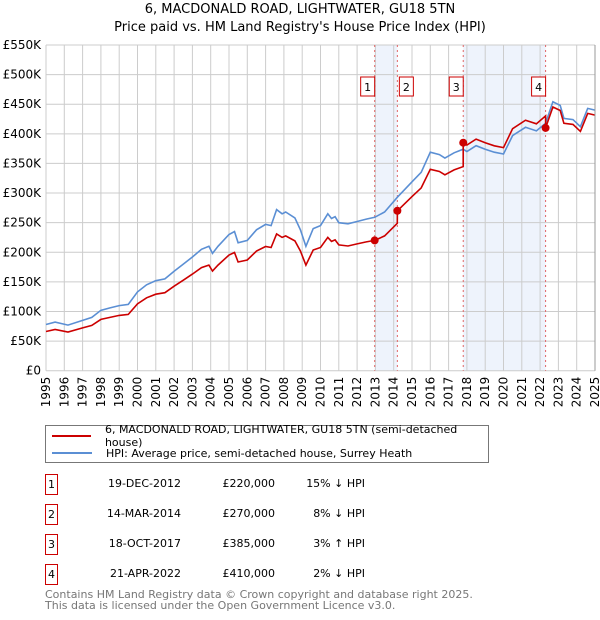 This screenshot has height=620, width=600. Describe the element at coordinates (302, 392) in the screenshot. I see `x-tick-label: 2009` at that location.